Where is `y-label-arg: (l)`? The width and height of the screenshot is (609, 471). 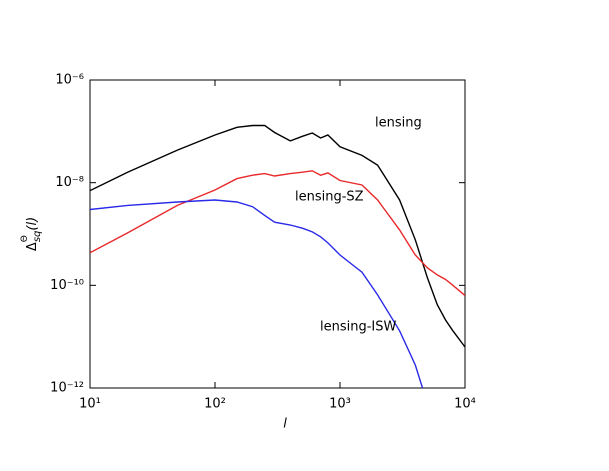 y-label-arg: (l) is located at coordinates (32, 224).